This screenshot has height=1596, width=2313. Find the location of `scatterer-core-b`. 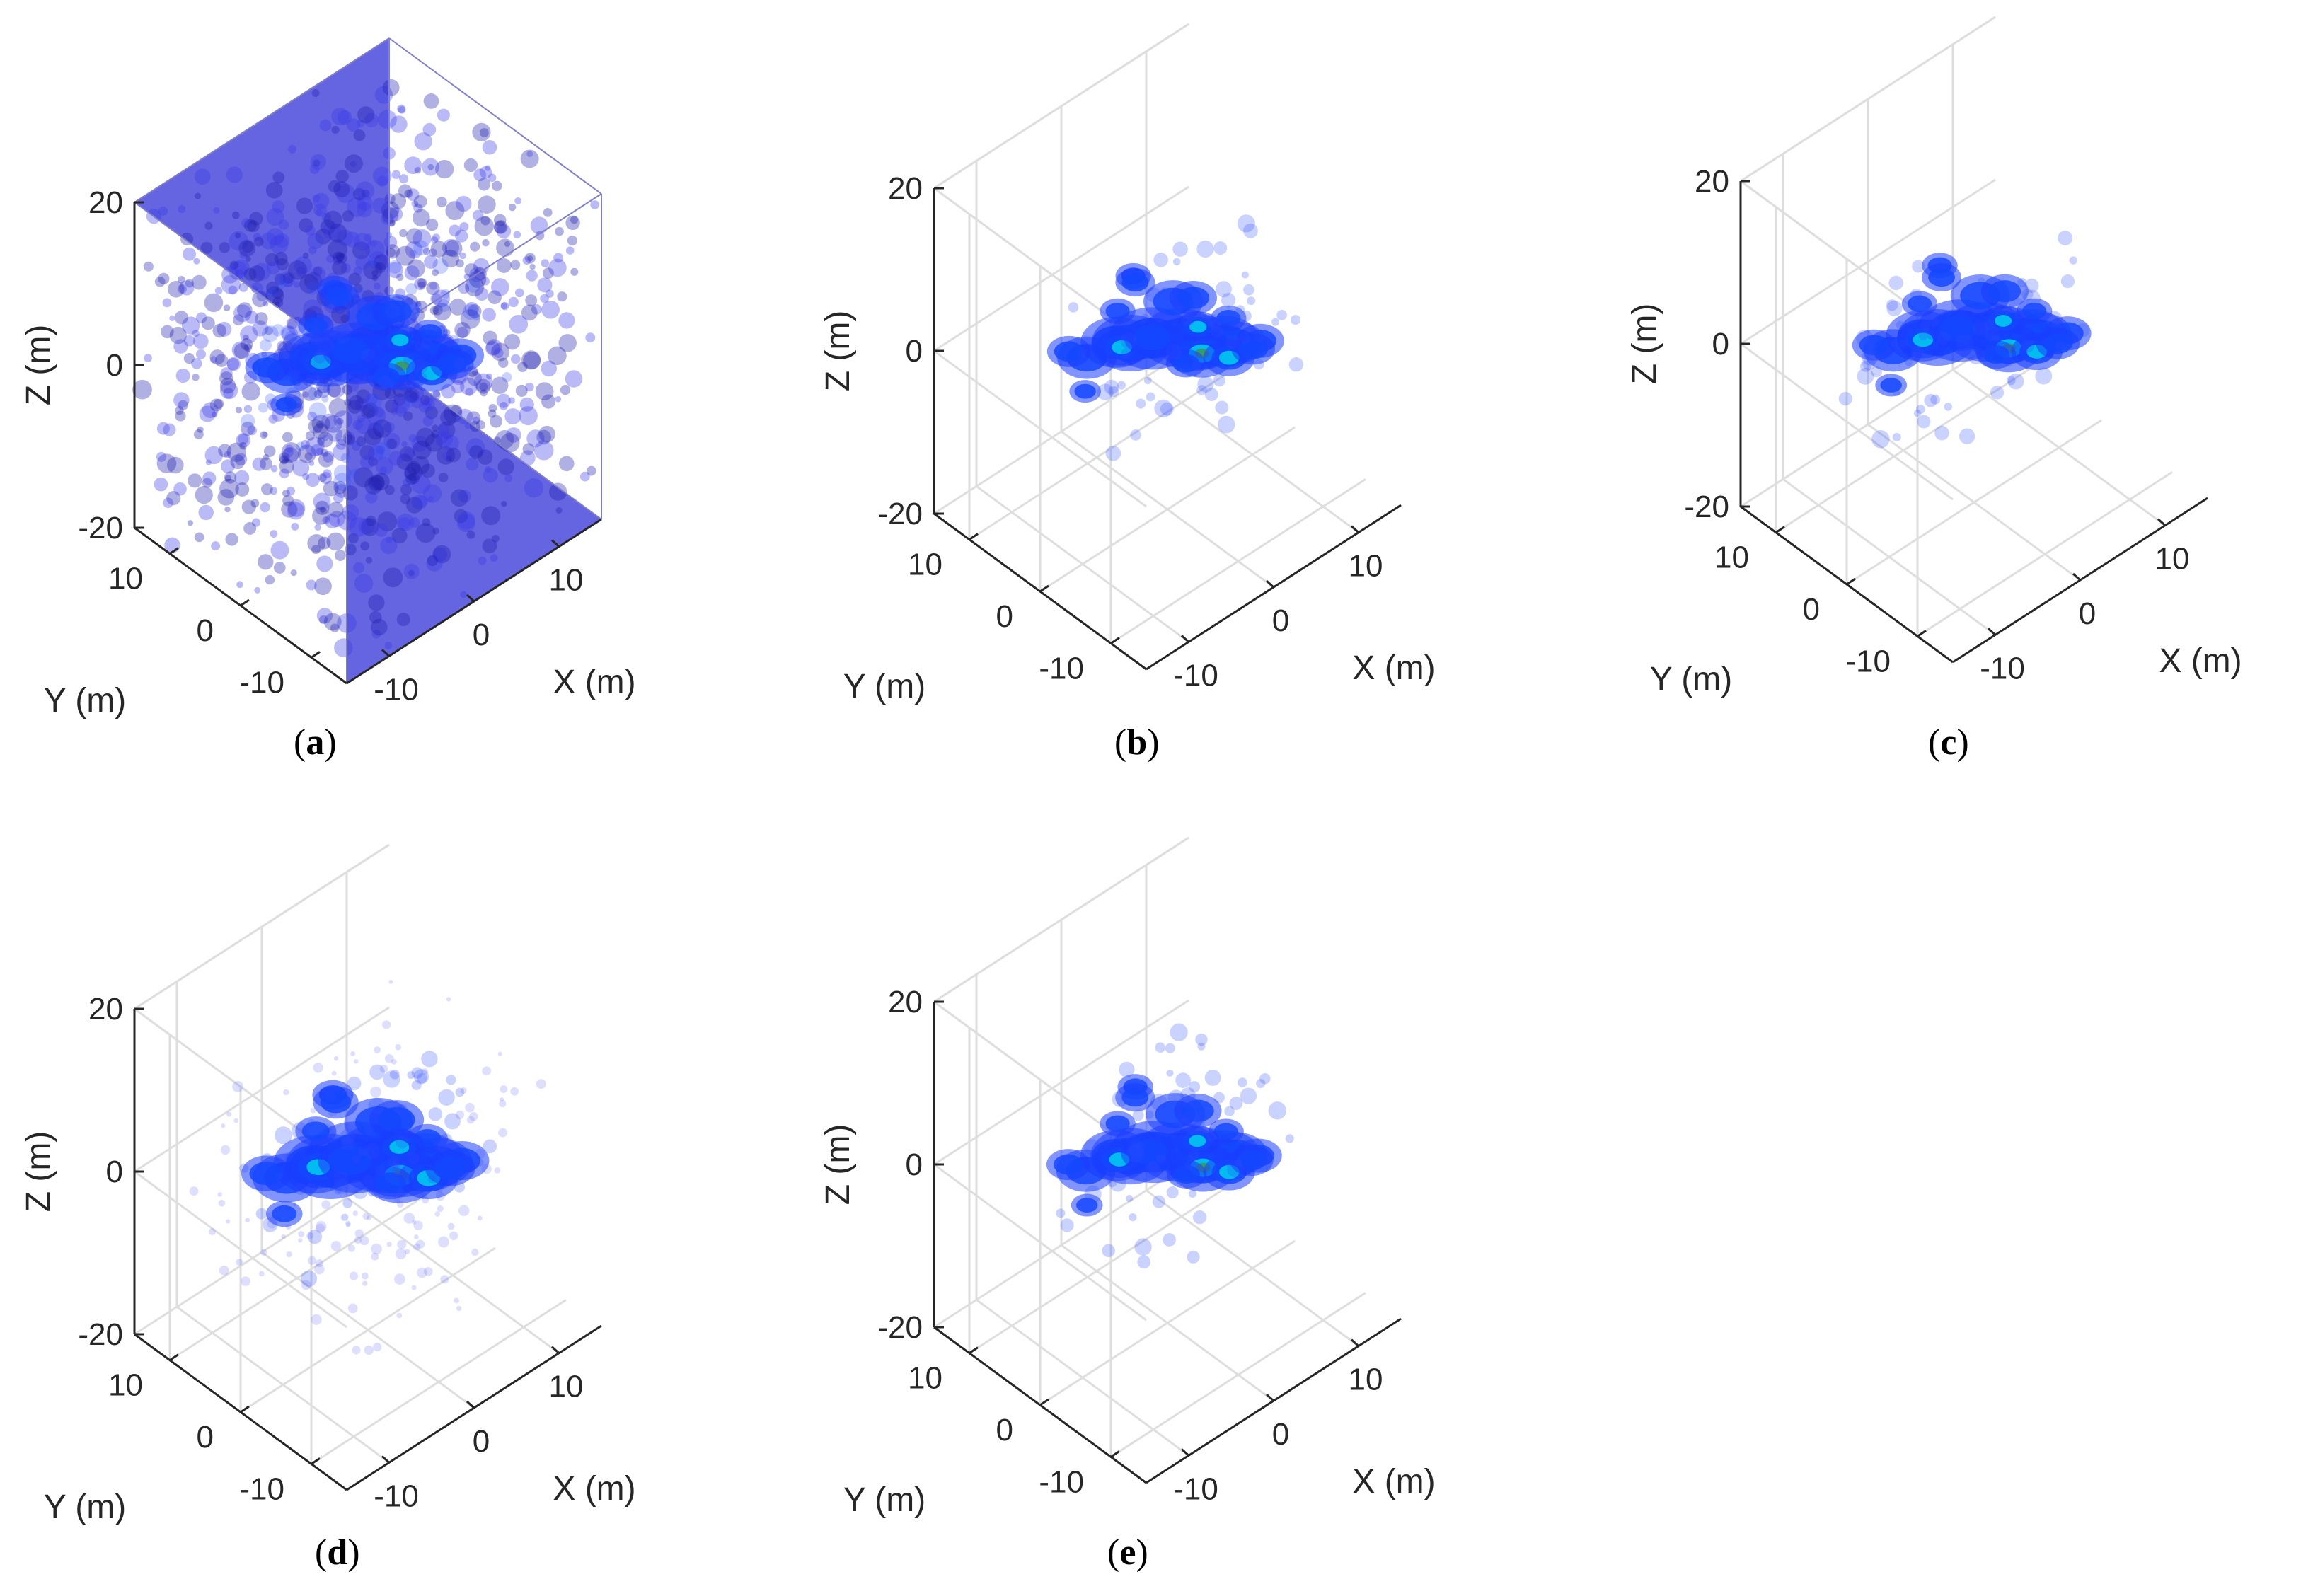

scatterer-core-b is located at coordinates (1085, 391).